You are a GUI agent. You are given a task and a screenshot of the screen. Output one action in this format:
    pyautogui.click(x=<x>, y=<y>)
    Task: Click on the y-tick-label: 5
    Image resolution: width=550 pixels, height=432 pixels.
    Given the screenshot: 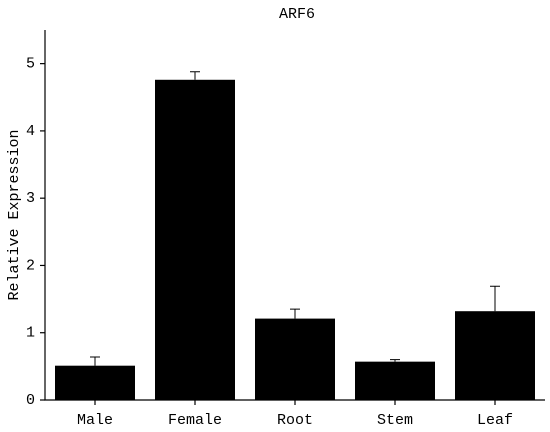 What is the action you would take?
    pyautogui.click(x=30, y=64)
    